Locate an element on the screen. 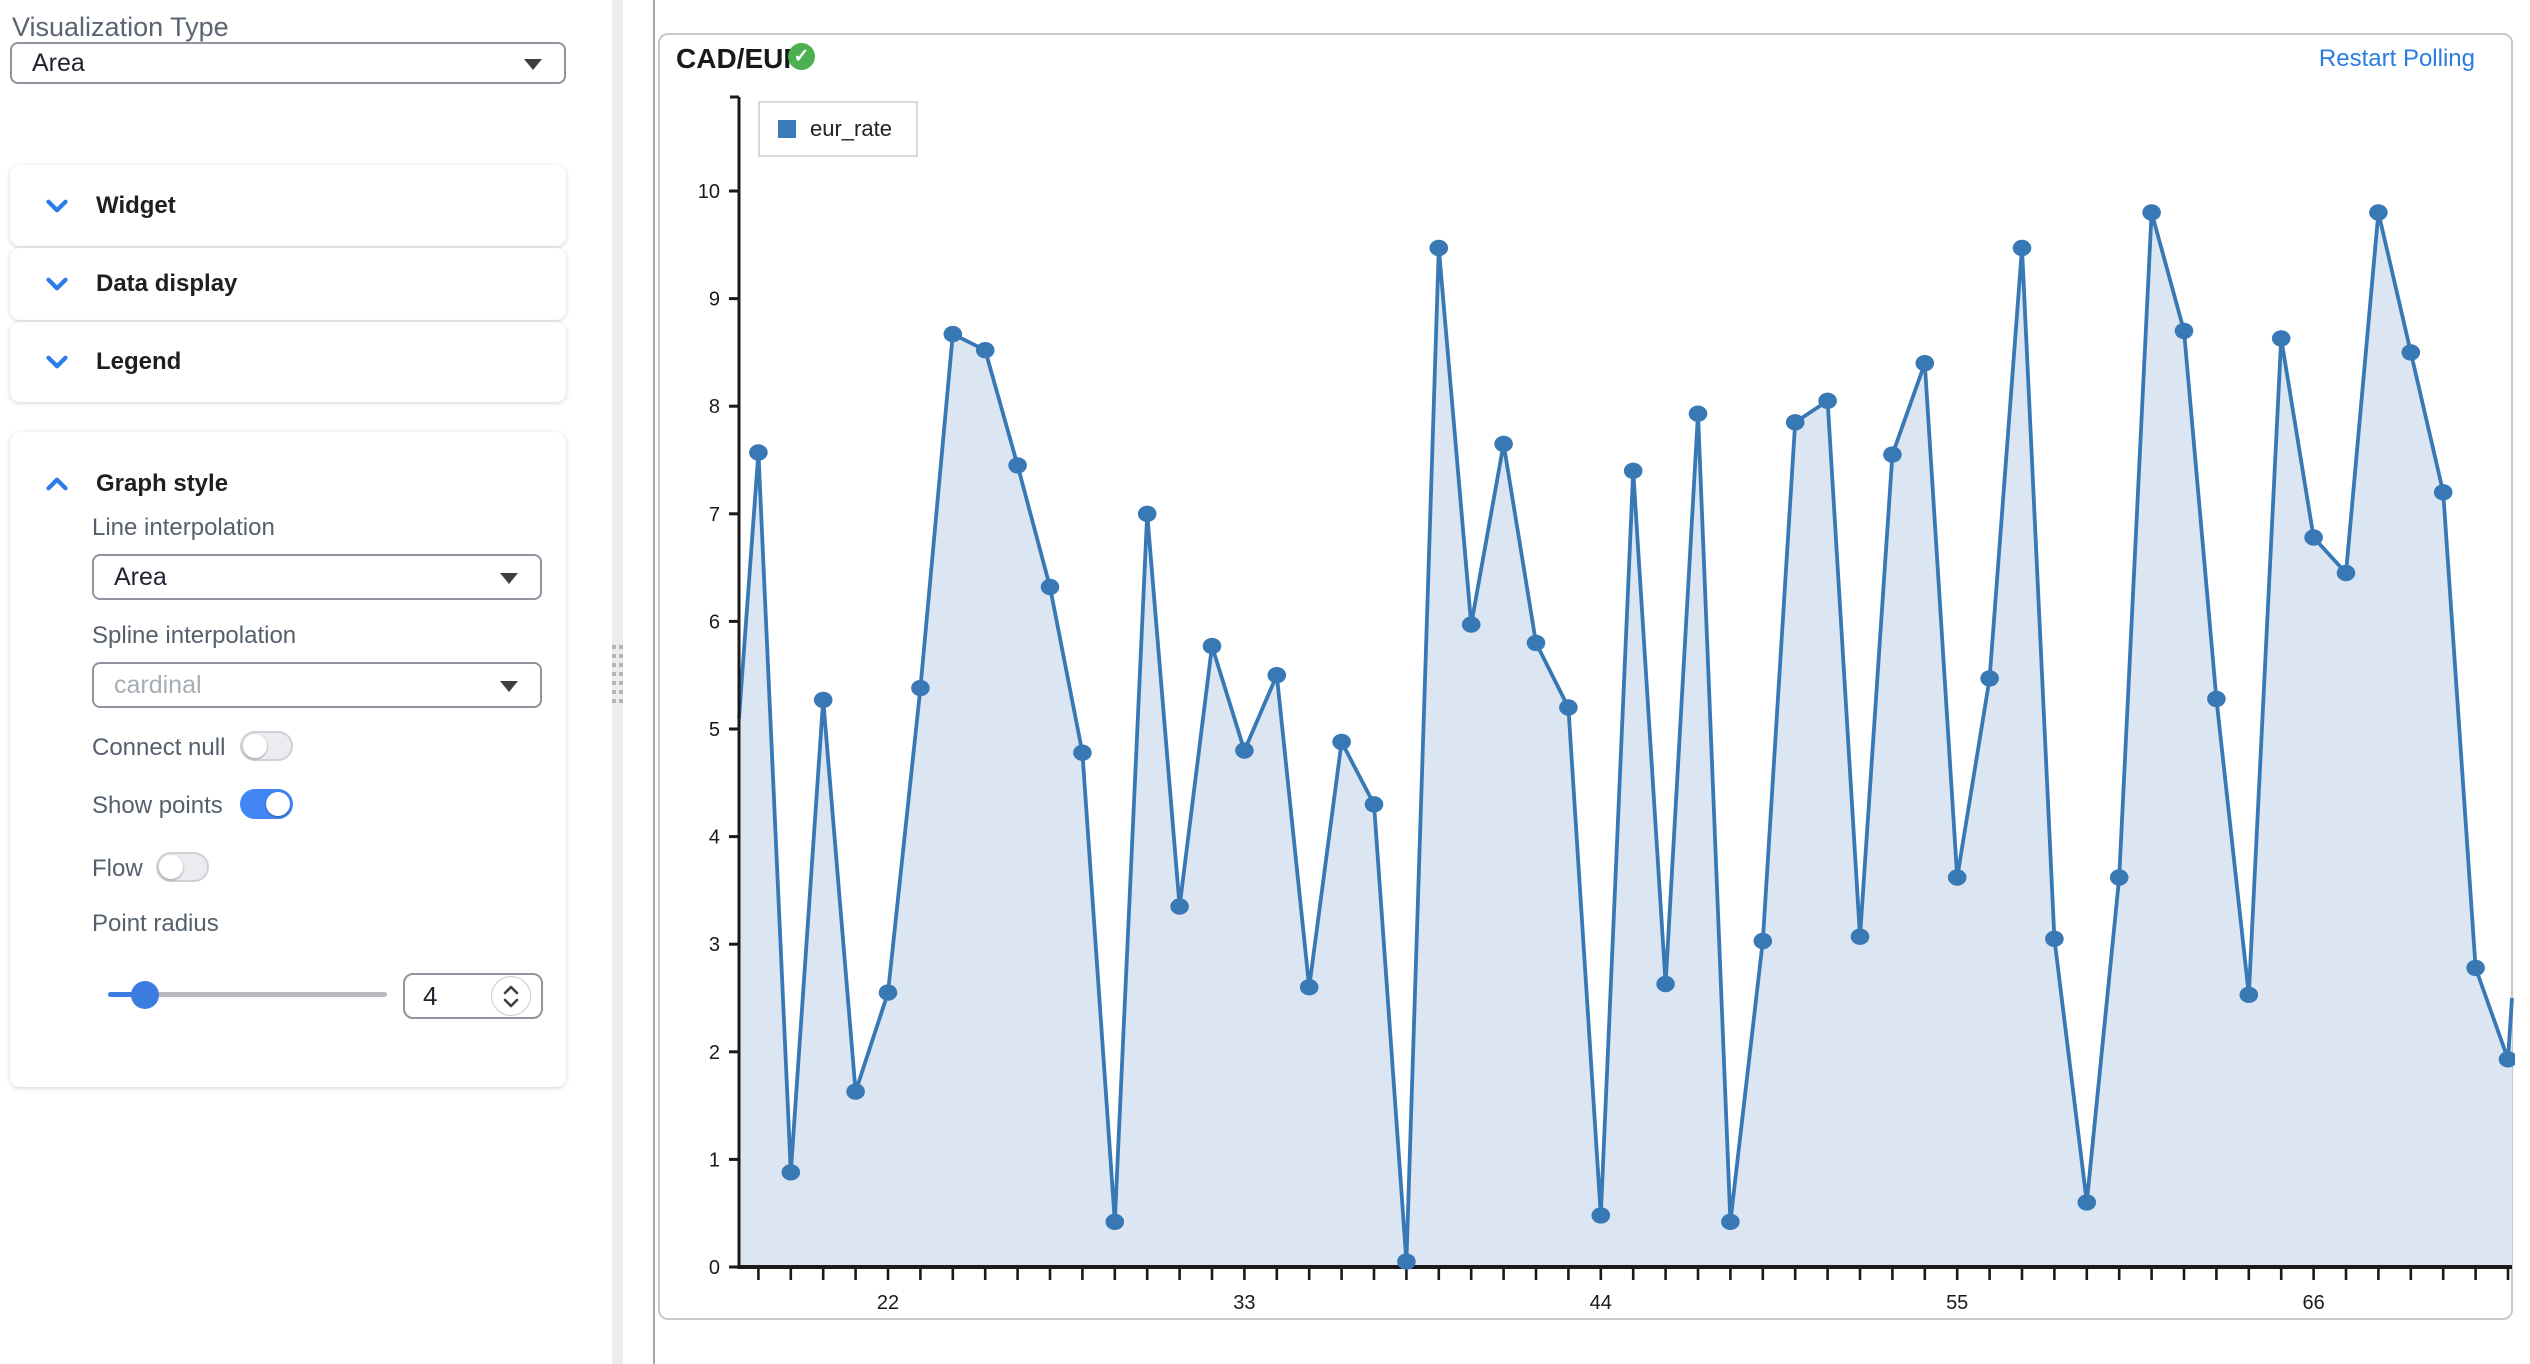  accordion-legend-label: Legend is located at coordinates (139, 361).